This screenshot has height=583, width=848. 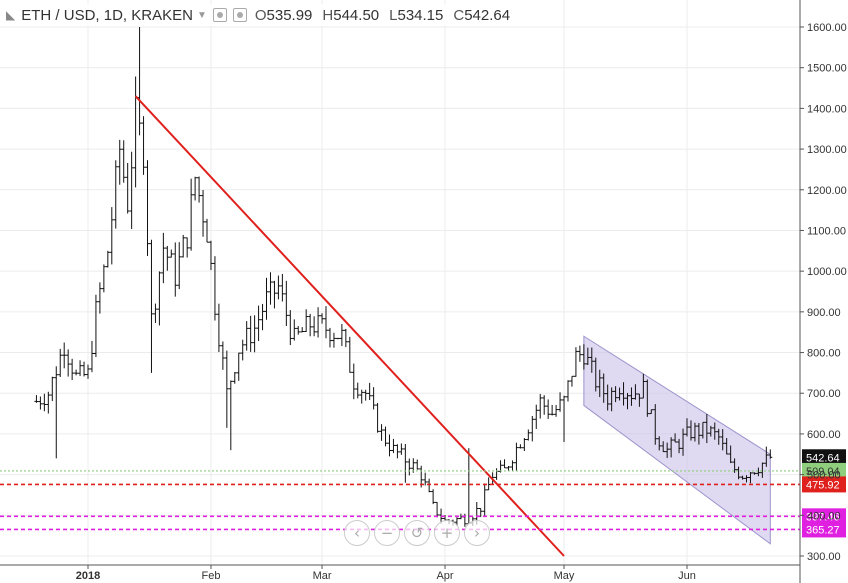 What do you see at coordinates (416, 15) in the screenshot?
I see `ohlc-low: L534.15` at bounding box center [416, 15].